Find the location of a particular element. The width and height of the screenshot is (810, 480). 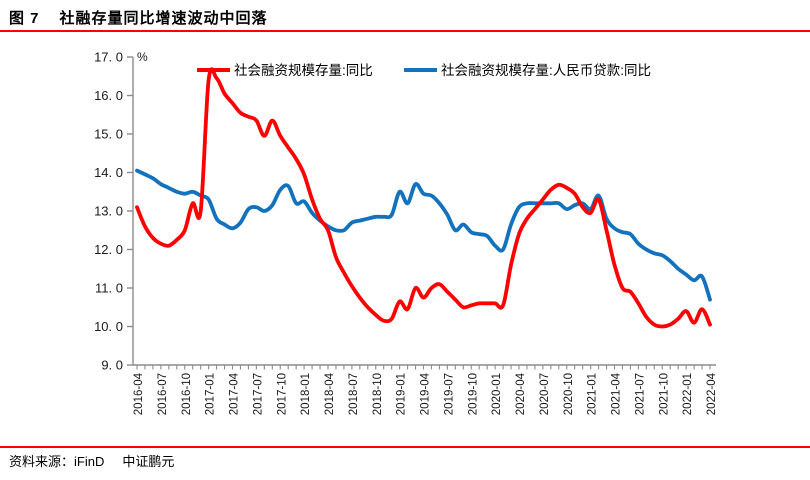

x-tick-label: 2021-07 is located at coordinates (640, 394).